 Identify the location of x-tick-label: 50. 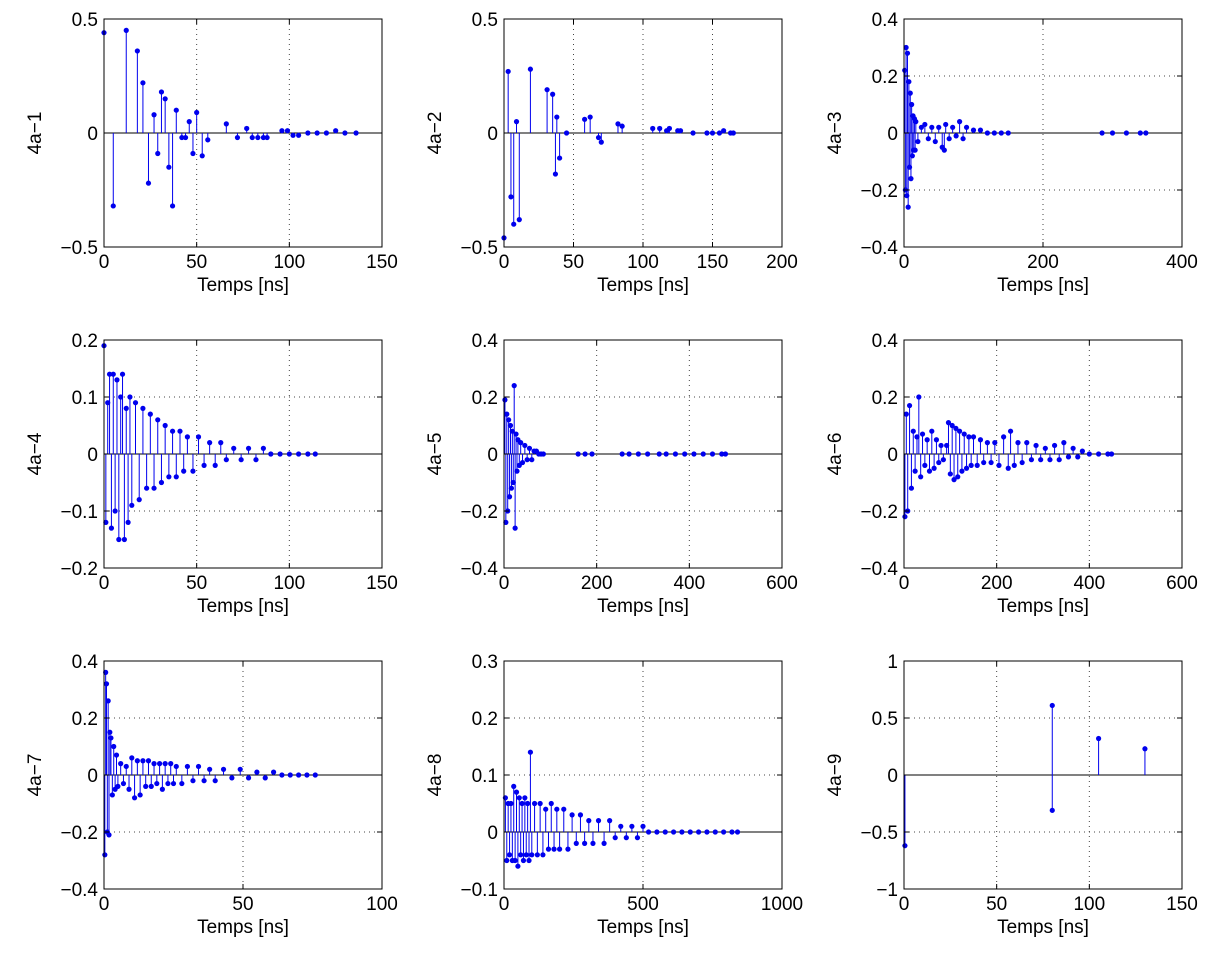
(573, 262).